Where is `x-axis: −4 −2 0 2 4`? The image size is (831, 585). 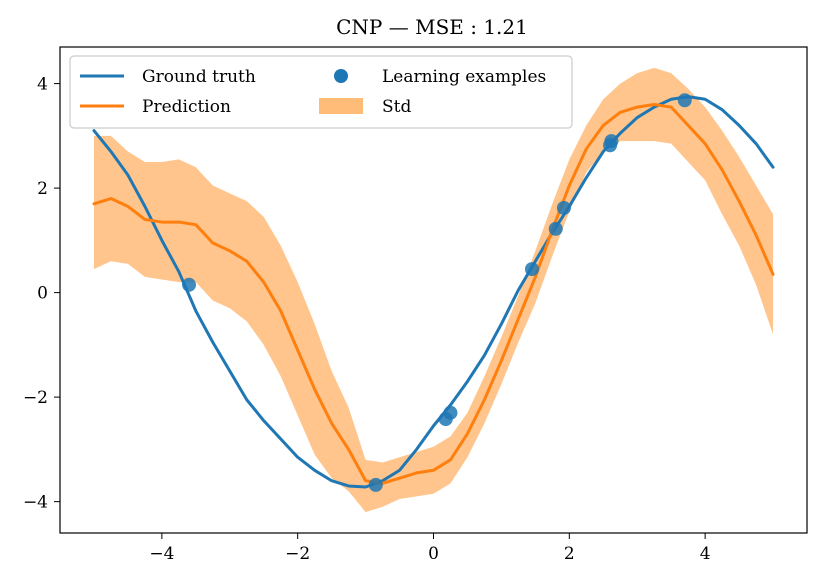 x-axis: −4 −2 0 2 4 is located at coordinates (430, 548).